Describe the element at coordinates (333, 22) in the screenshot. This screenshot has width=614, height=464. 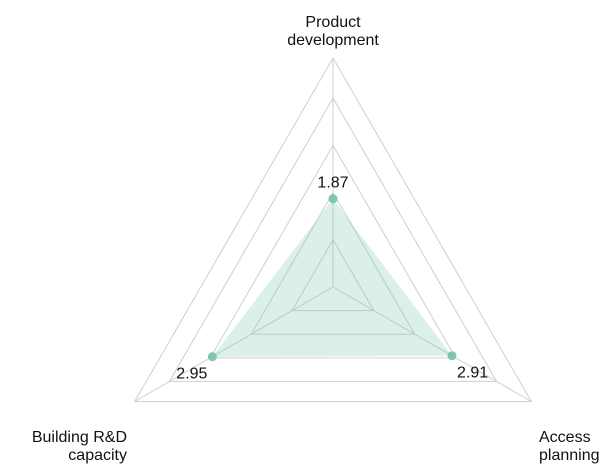
I see `axis-label-1-line-1: Product` at that location.